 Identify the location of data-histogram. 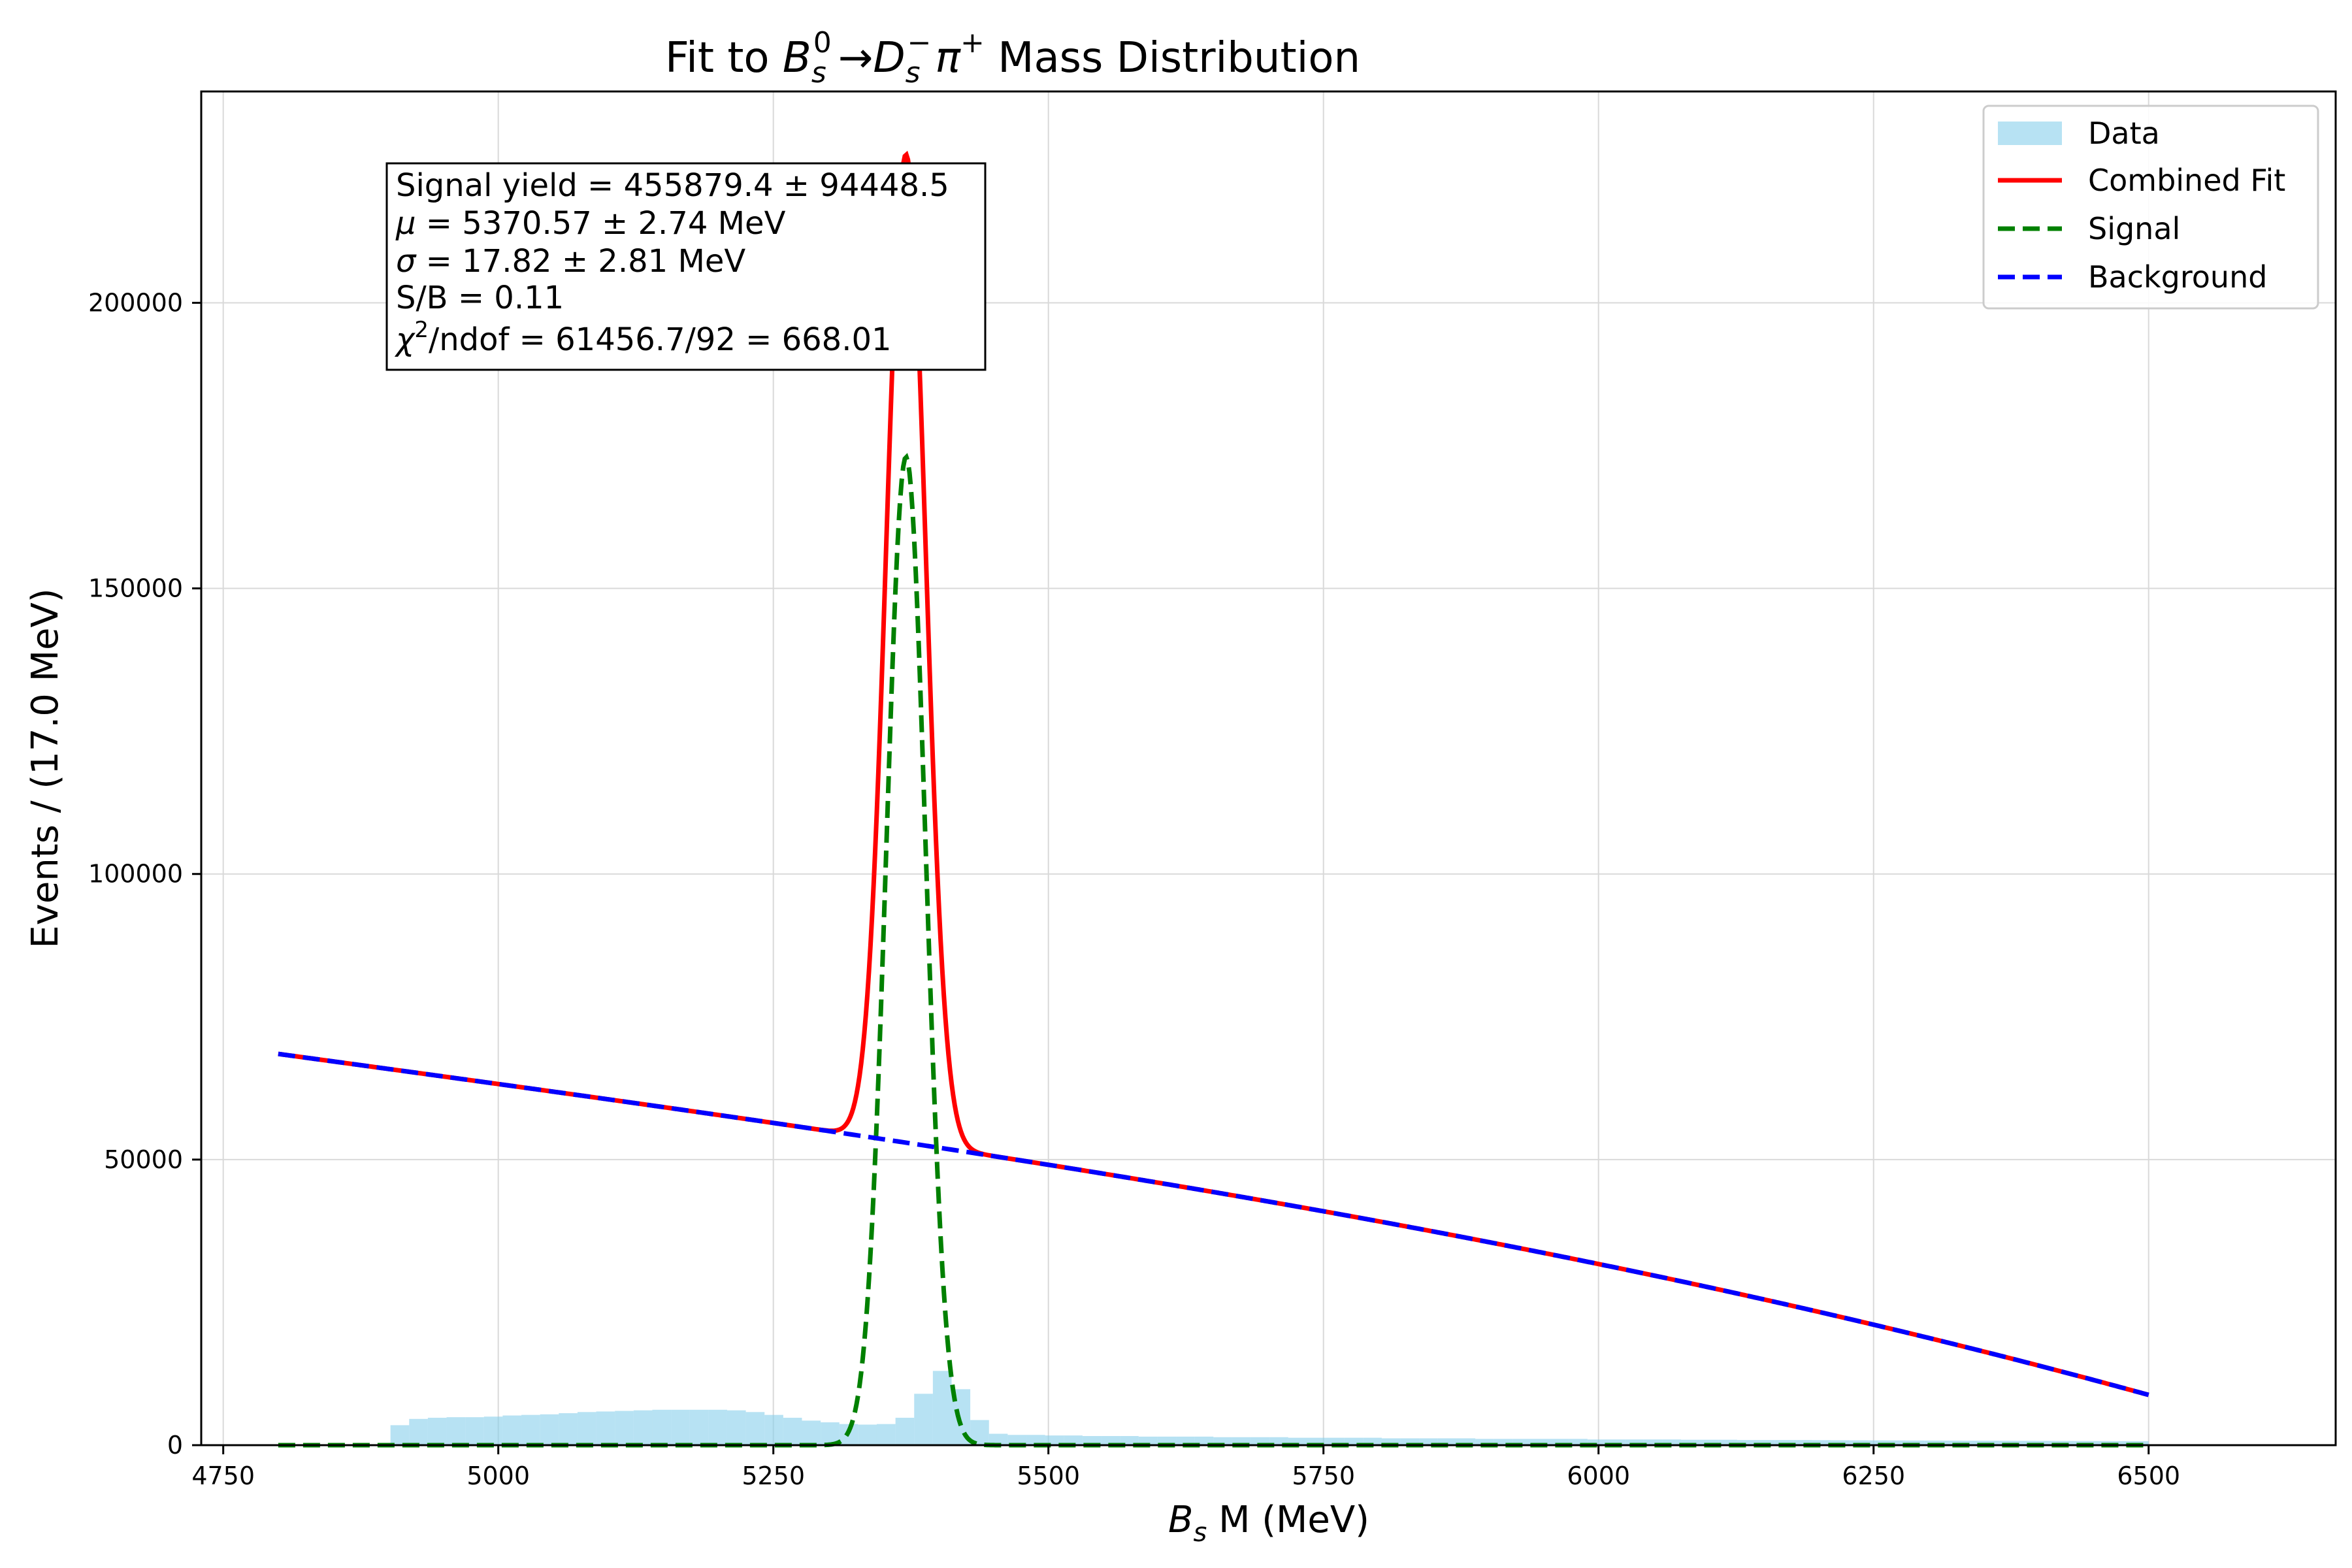
(1269, 1408).